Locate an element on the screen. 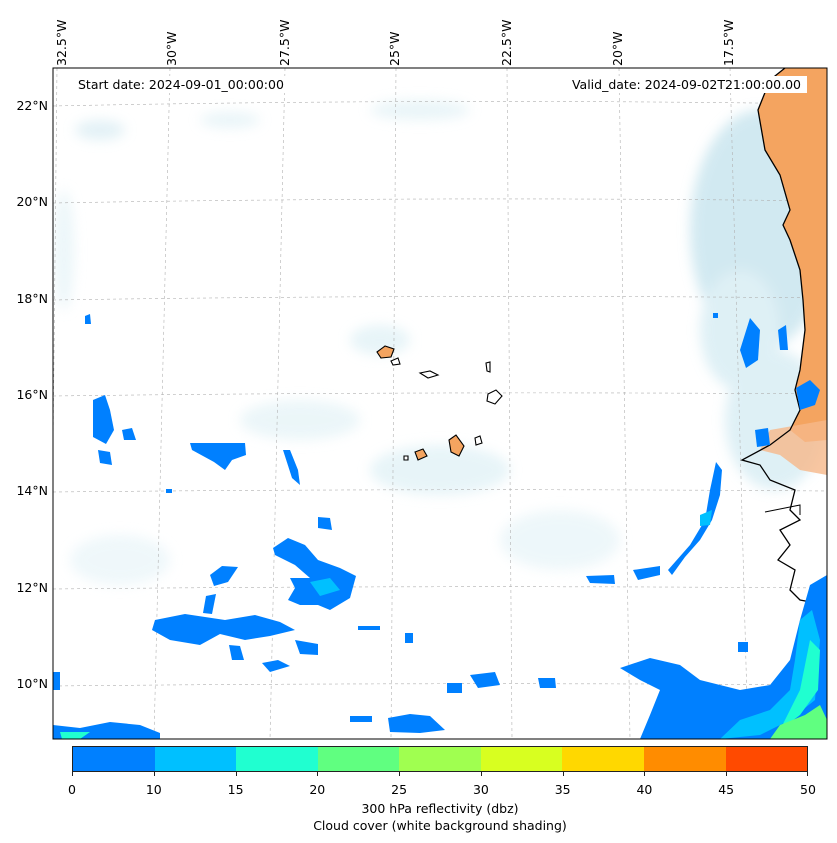  colorbar-tick-label: 50 is located at coordinates (808, 789).